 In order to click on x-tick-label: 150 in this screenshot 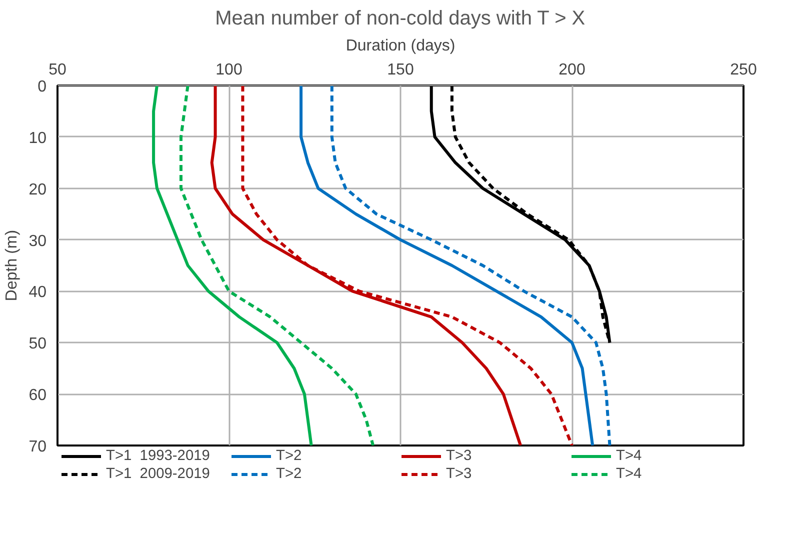, I will do `click(400, 70)`.